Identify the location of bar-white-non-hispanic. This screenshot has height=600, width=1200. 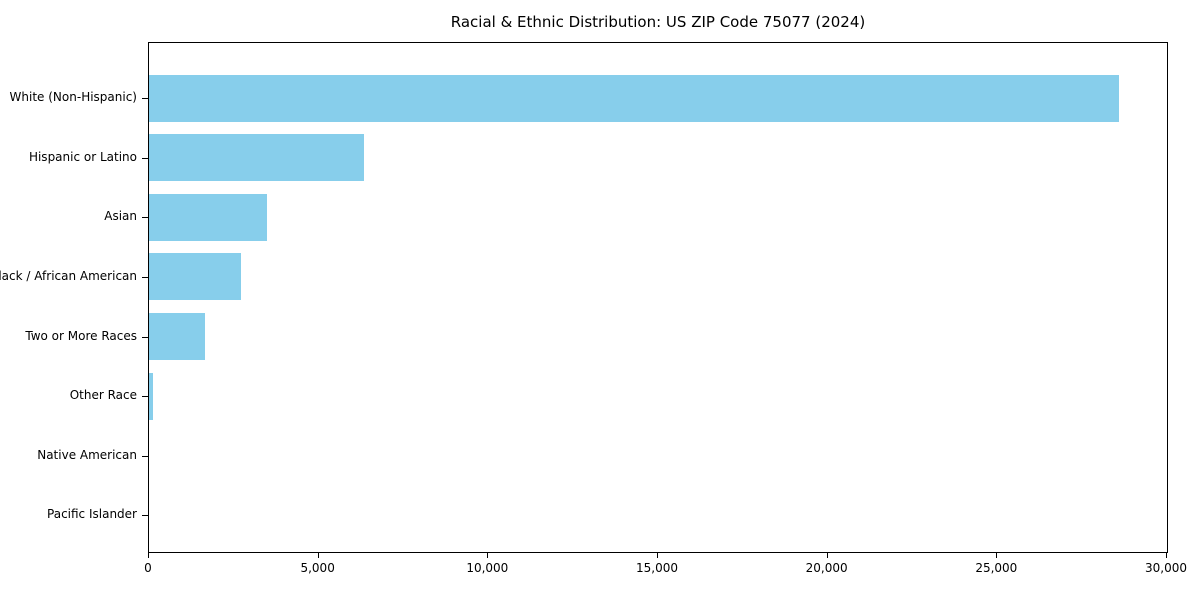
(634, 98).